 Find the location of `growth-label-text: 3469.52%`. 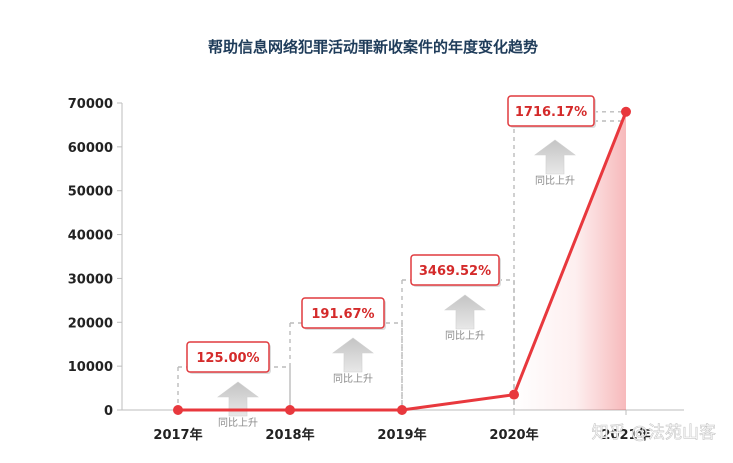

growth-label-text: 3469.52% is located at coordinates (455, 271).